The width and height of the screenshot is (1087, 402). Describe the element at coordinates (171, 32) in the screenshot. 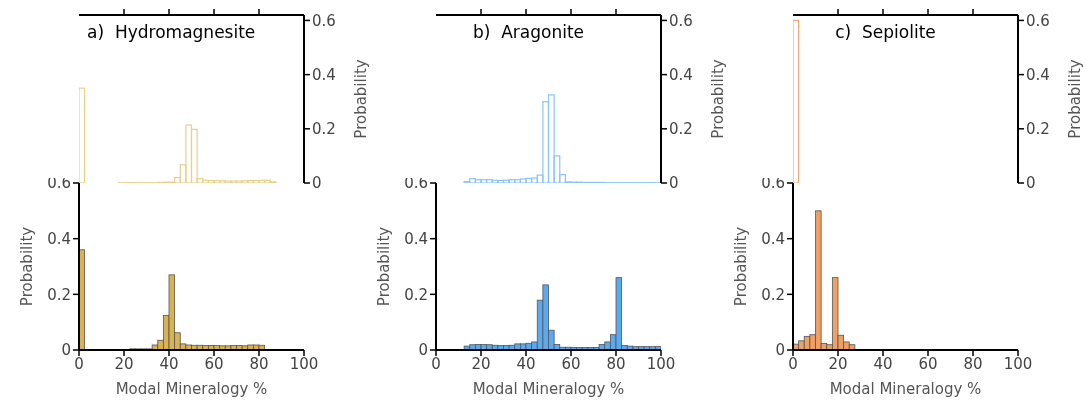

I see `text: a) Hydromagnesite` at that location.